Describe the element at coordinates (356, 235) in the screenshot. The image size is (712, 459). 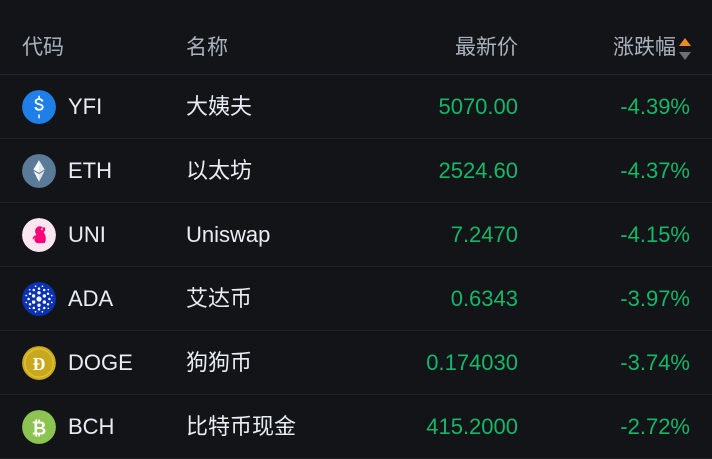
I see `table-row: UNI Uniswap 7.2470 -4.15%` at that location.